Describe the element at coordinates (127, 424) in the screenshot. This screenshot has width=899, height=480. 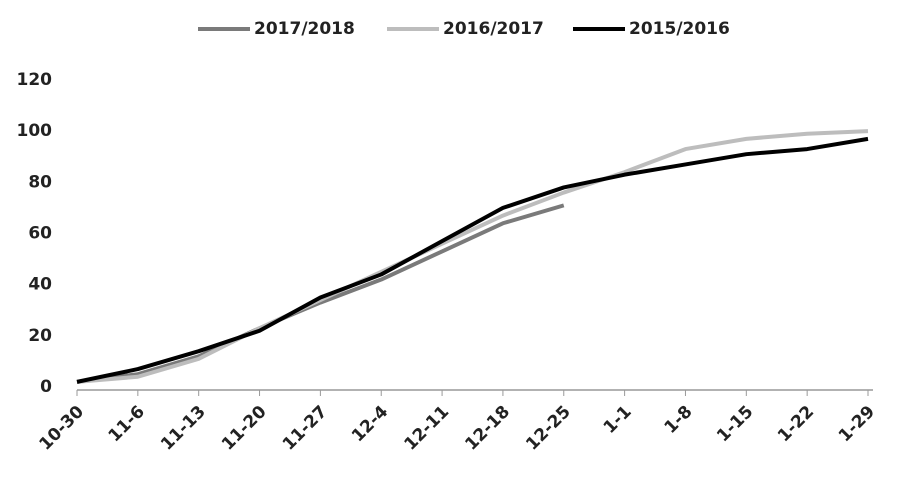
I see `x-tick-label: 11-6` at that location.